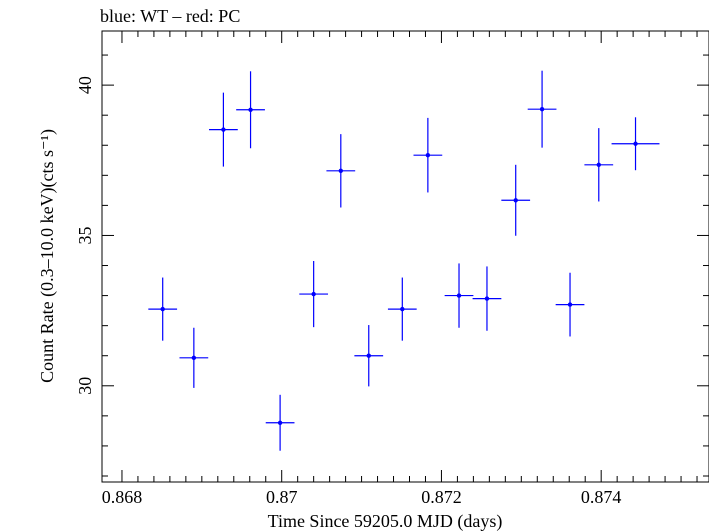 The image size is (709, 532). I want to click on y-tick-label: 30, so click(85, 386).